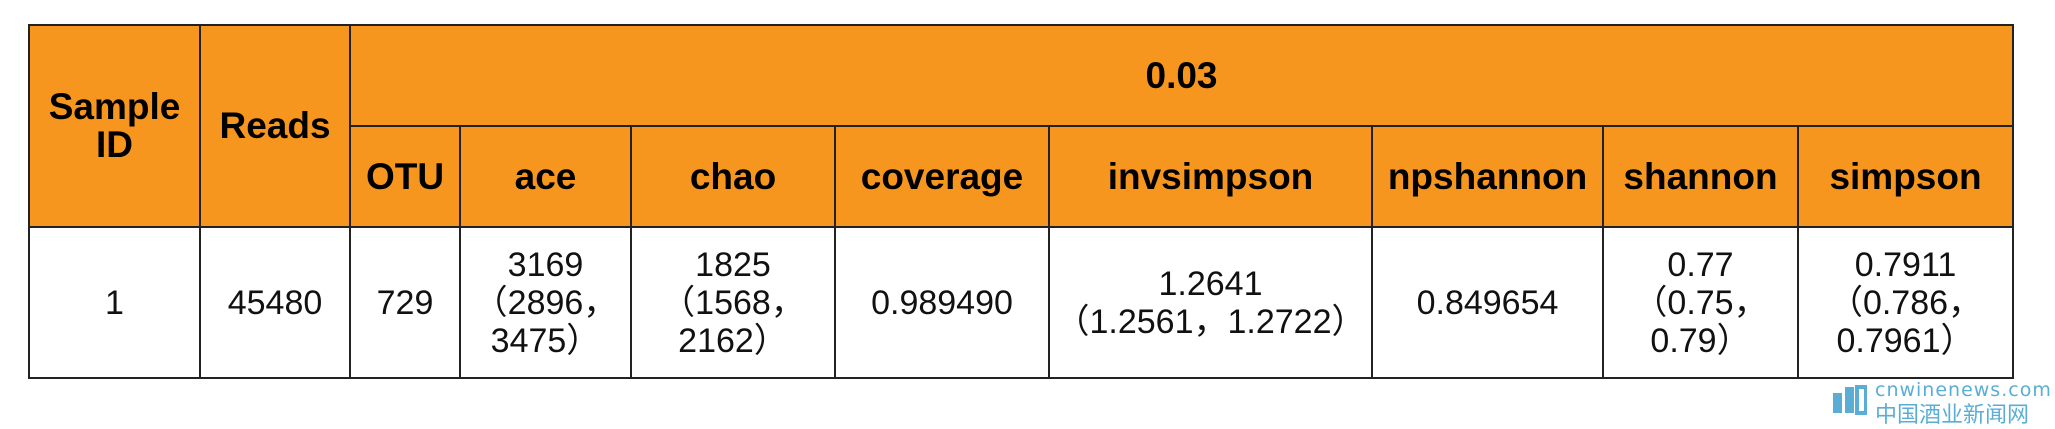  I want to click on cell-line: 0.7911, so click(1905, 264).